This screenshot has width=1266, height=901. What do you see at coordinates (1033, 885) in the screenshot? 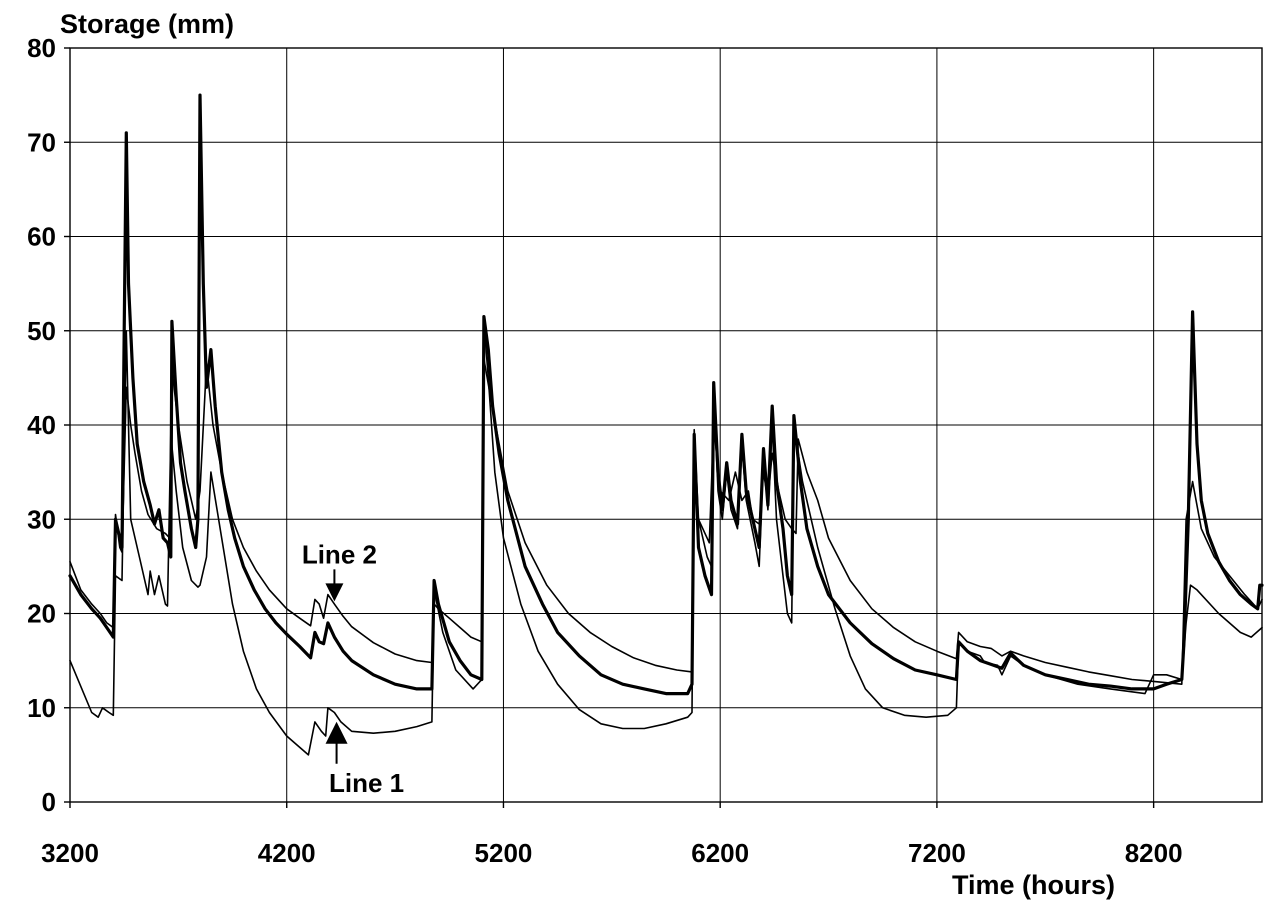
I see `x-axis-title: Time (hours)` at bounding box center [1033, 885].